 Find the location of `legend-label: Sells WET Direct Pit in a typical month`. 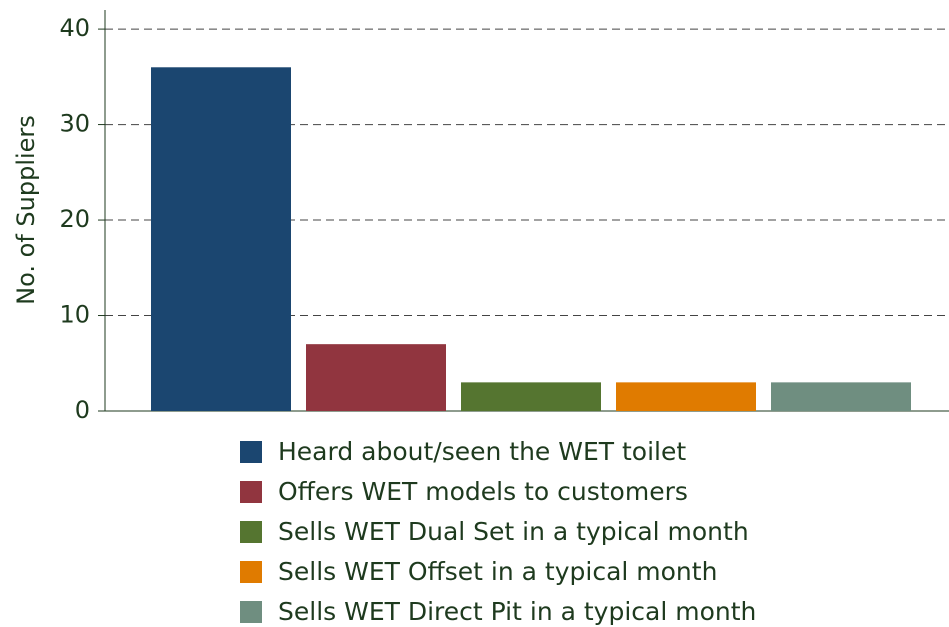

legend-label: Sells WET Direct Pit in a typical month is located at coordinates (517, 611).